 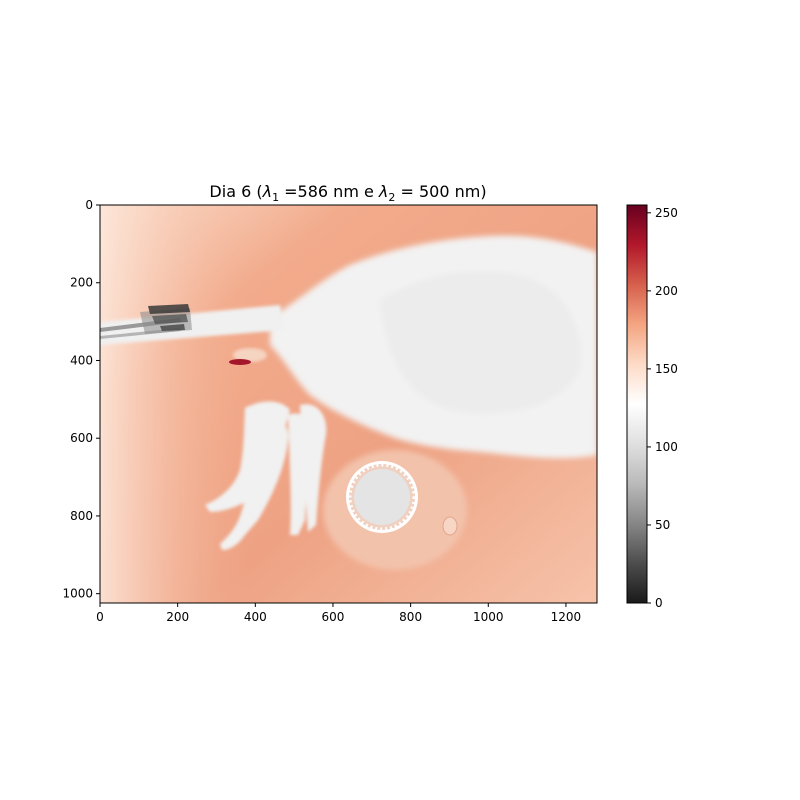 What do you see at coordinates (333, 617) in the screenshot?
I see `x-tick-label: 600` at bounding box center [333, 617].